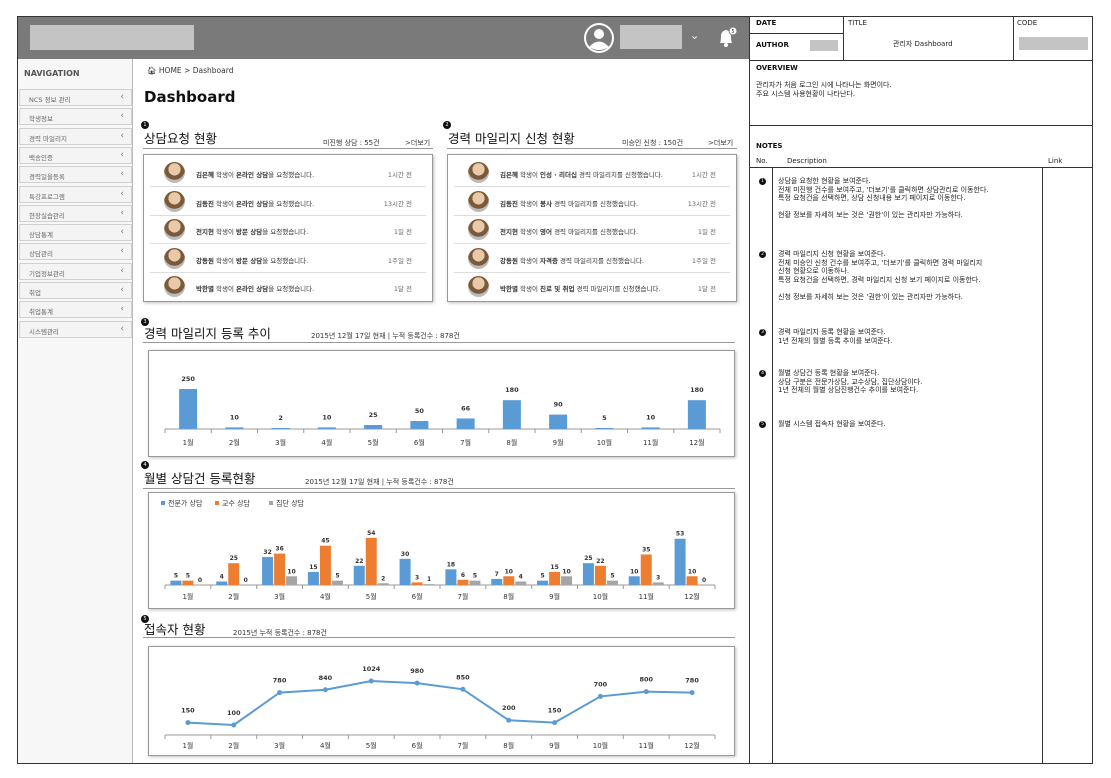 The width and height of the screenshot is (1111, 778). Describe the element at coordinates (75, 290) in the screenshot. I see `sidebar-item: 취업 ‹` at that location.